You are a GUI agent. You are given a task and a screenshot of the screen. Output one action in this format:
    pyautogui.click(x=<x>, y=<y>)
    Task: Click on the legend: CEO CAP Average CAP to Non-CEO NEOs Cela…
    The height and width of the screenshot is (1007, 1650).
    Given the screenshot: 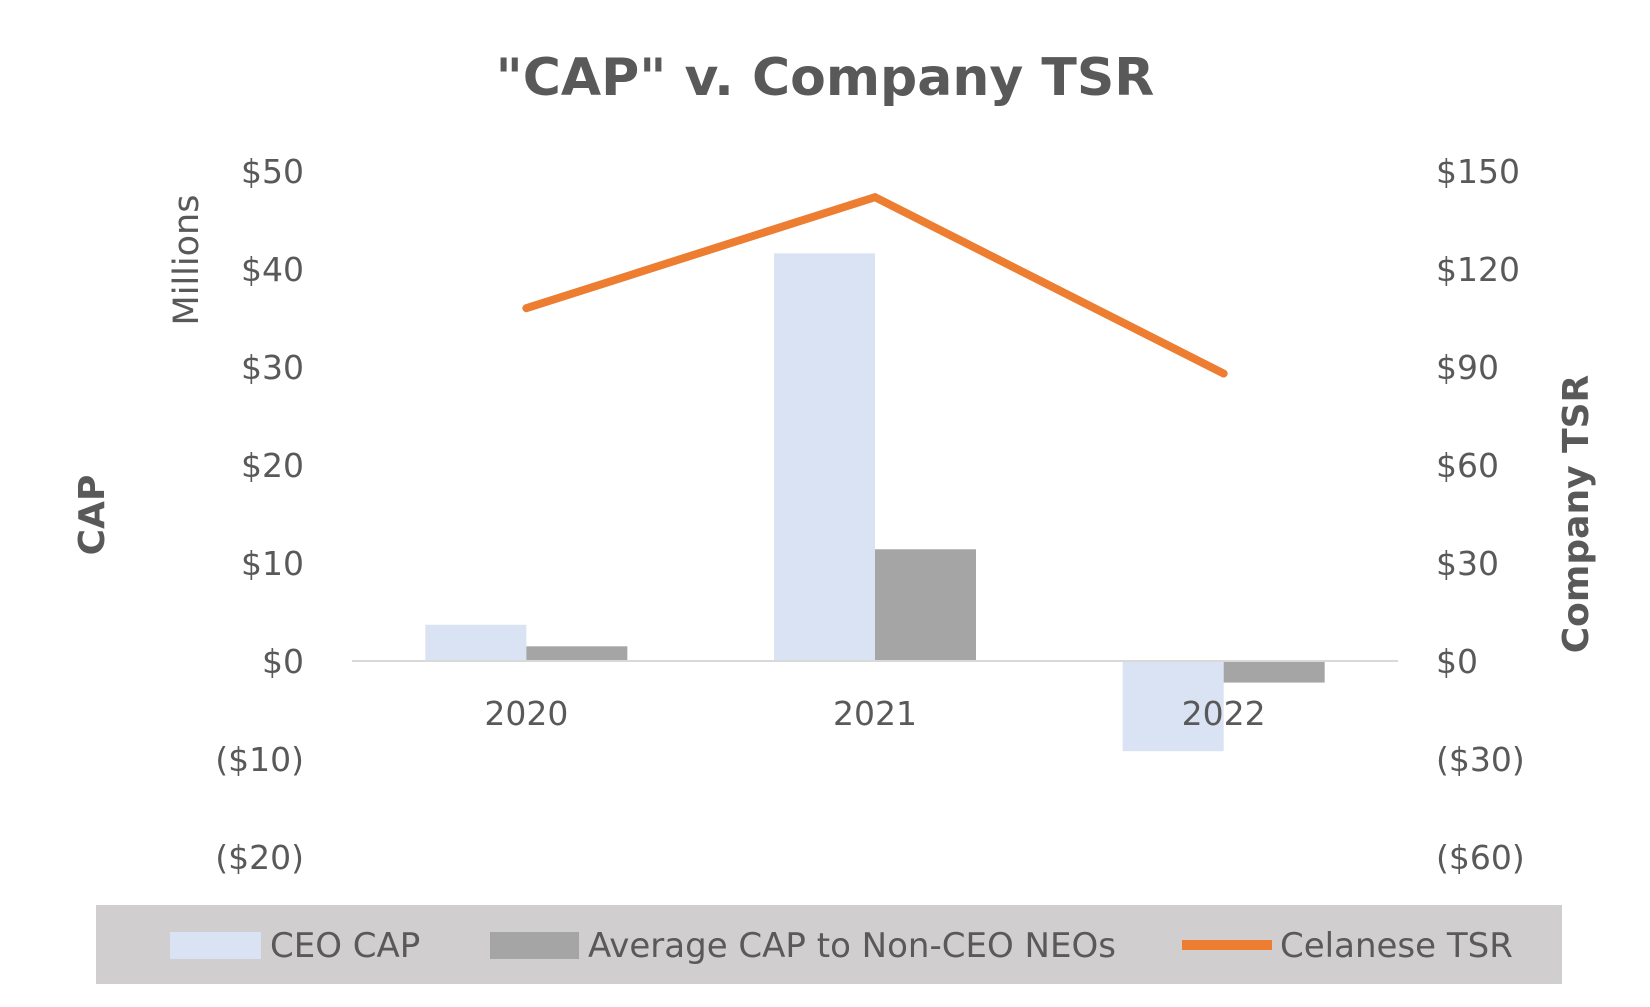 What is the action you would take?
    pyautogui.click(x=829, y=944)
    